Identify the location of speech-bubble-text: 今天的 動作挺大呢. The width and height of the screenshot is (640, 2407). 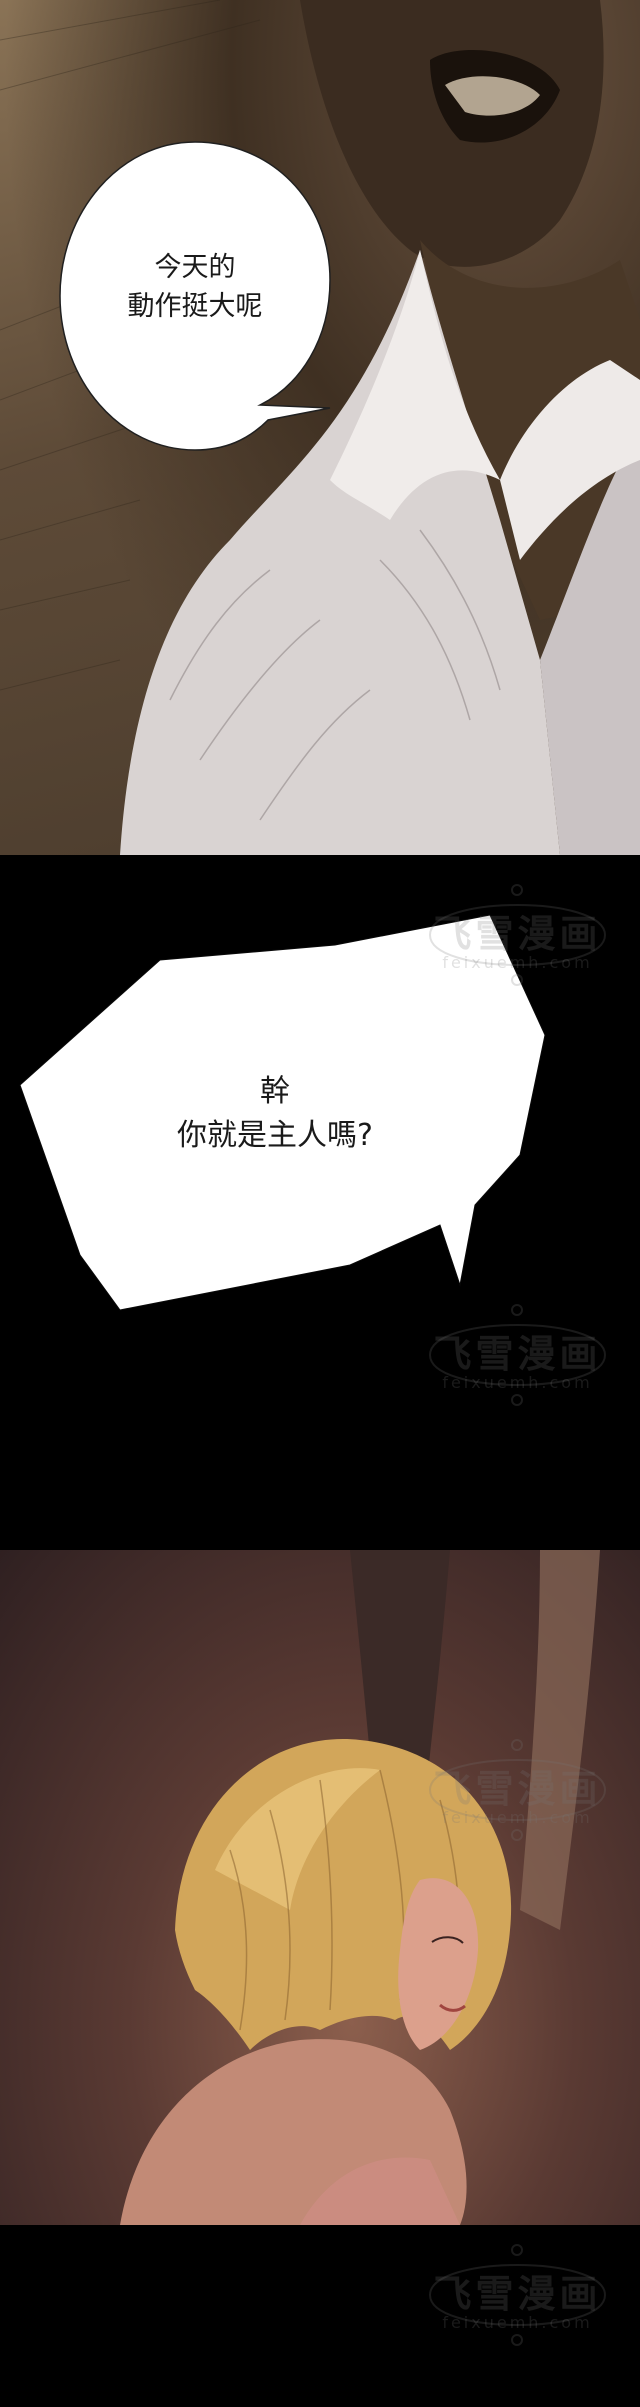
(195, 287).